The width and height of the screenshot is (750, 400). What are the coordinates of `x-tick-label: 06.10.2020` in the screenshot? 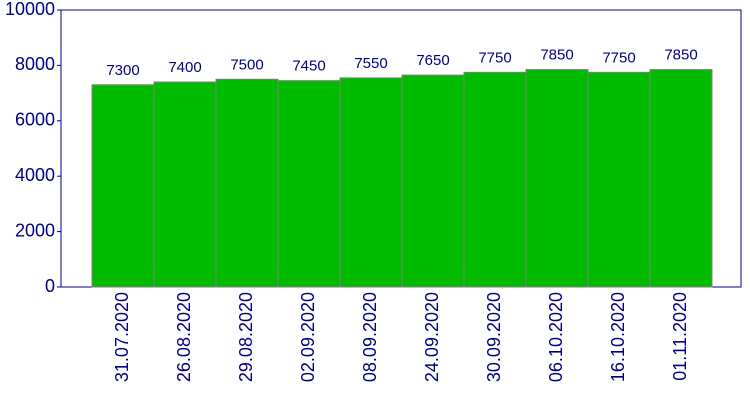 It's located at (556, 337).